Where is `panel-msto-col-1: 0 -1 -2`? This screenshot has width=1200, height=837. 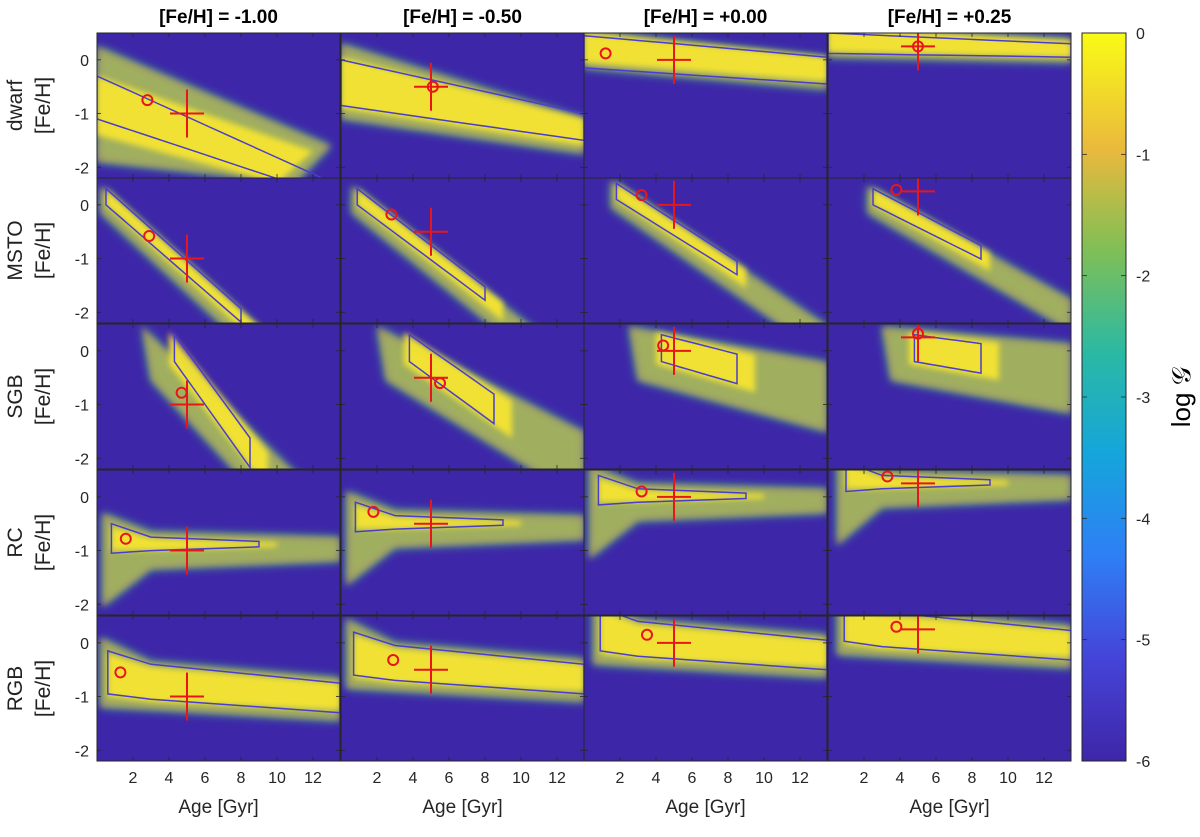
panel-msto-col-1: 0 -1 -2 is located at coordinates (208, 250).